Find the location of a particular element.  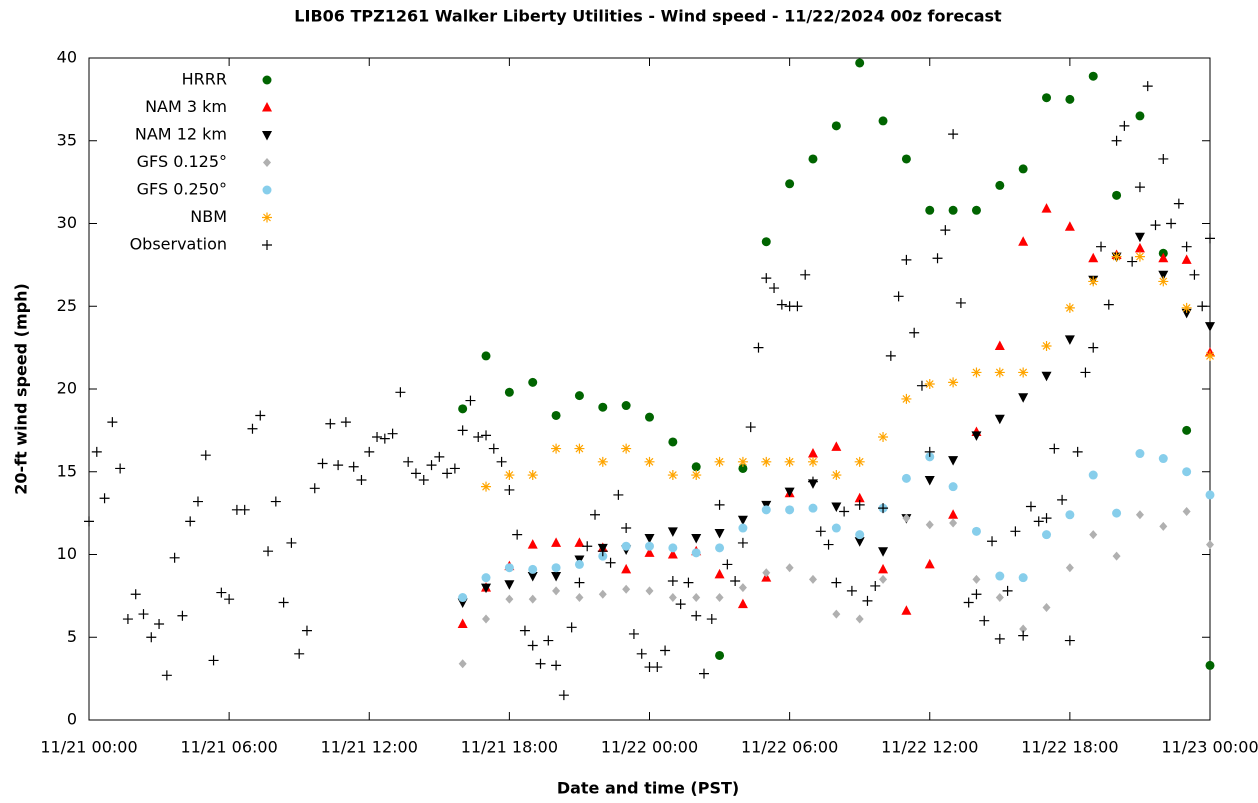

y-axis-label: 20-ft wind speed (mph) is located at coordinates (21, 389).